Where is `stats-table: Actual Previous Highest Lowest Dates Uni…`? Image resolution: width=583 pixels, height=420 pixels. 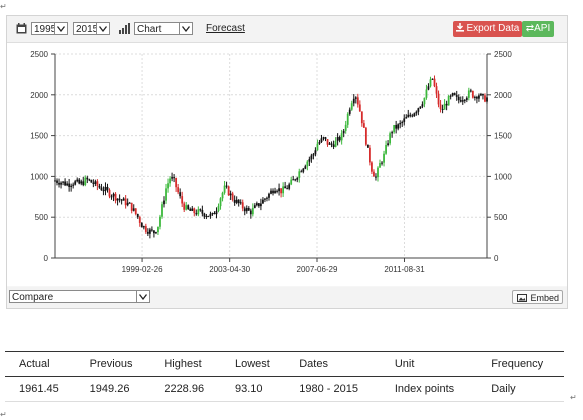
stats-table: Actual Previous Highest Lowest Dates Uni… is located at coordinates (284, 376).